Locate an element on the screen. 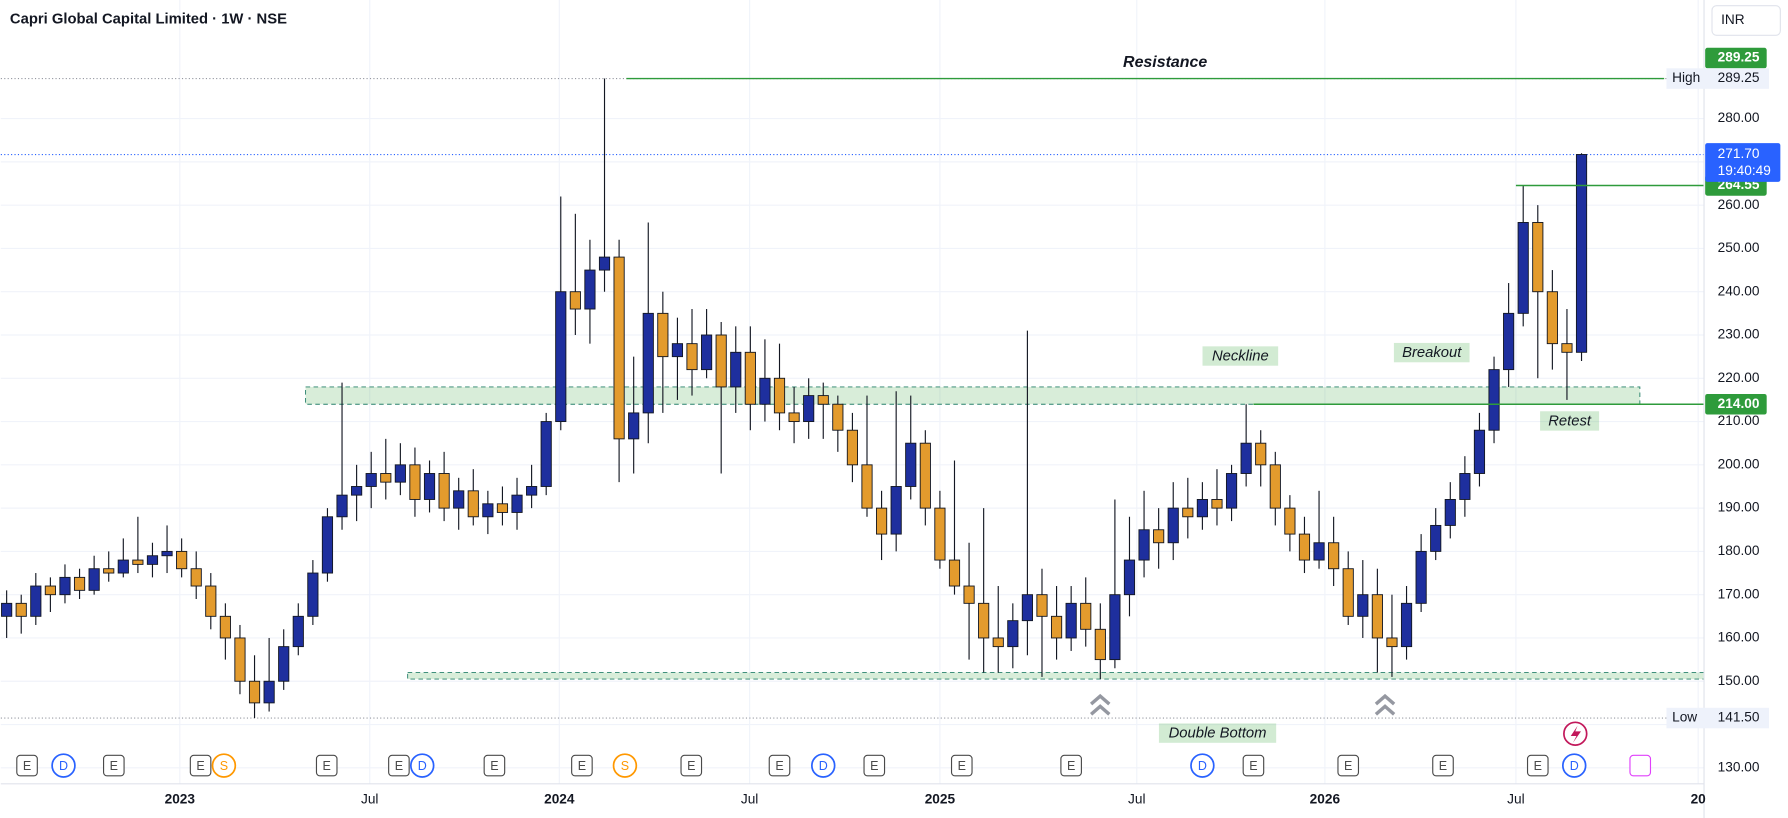 The height and width of the screenshot is (818, 1788). price-tag-label: 289.25 is located at coordinates (1739, 57).